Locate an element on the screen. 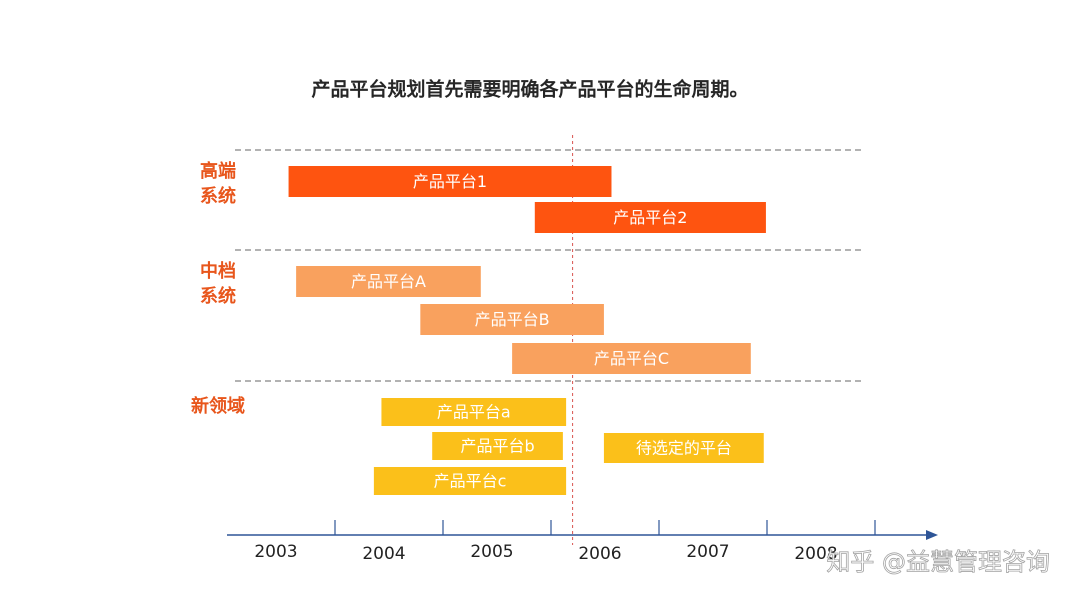 This screenshot has height=608, width=1080. axis-arrow is located at coordinates (932, 535).